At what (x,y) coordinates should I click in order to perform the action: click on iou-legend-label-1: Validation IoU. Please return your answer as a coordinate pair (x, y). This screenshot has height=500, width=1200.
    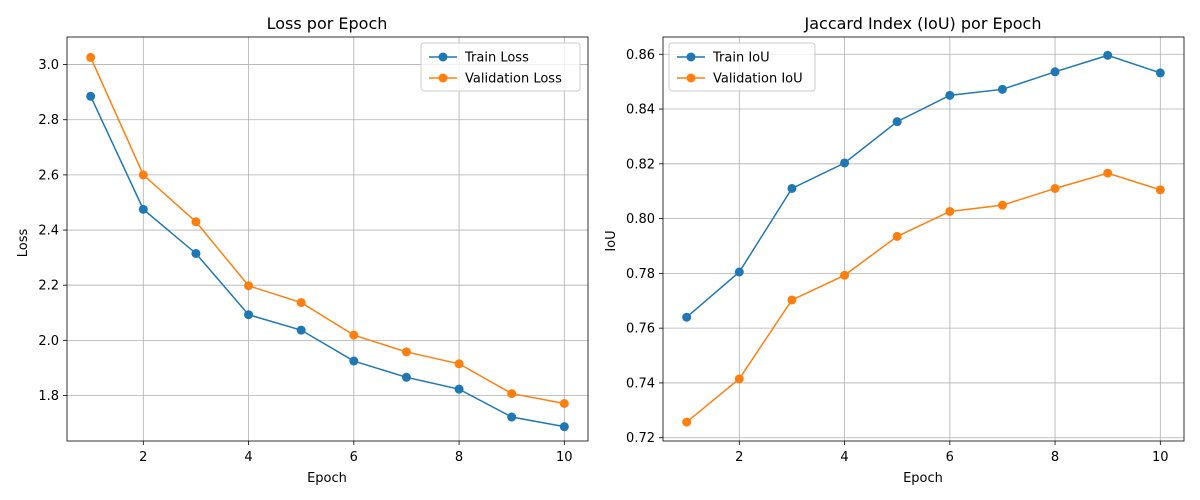
    Looking at the image, I should click on (758, 79).